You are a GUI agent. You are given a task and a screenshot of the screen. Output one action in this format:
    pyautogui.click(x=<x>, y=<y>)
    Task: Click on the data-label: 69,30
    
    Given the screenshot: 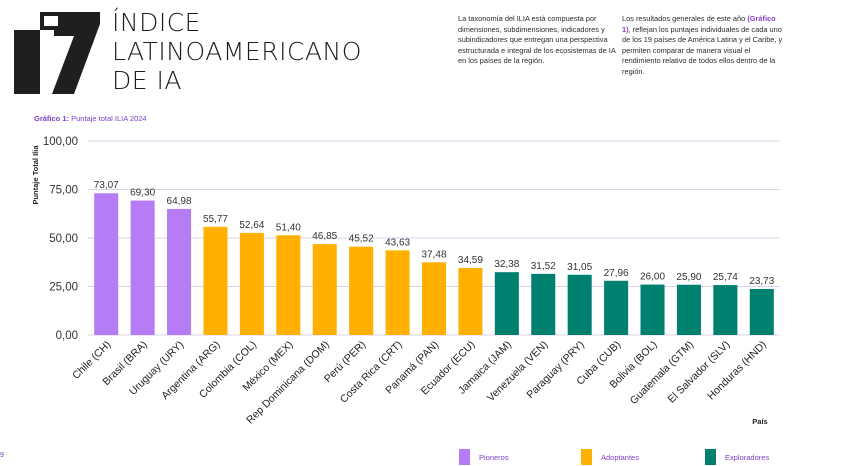 What is the action you would take?
    pyautogui.click(x=142, y=193)
    